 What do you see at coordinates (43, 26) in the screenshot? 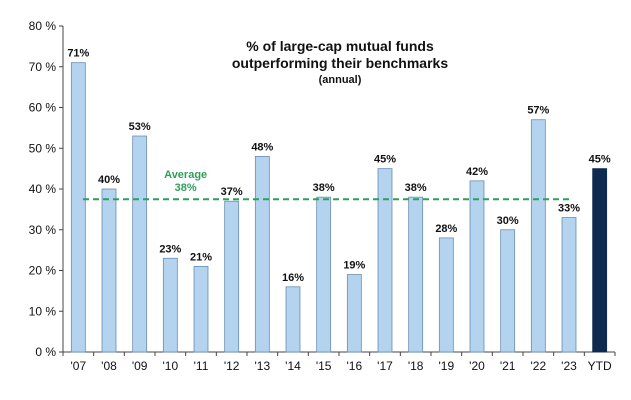
I see `y-tick-label: 80 %` at bounding box center [43, 26].